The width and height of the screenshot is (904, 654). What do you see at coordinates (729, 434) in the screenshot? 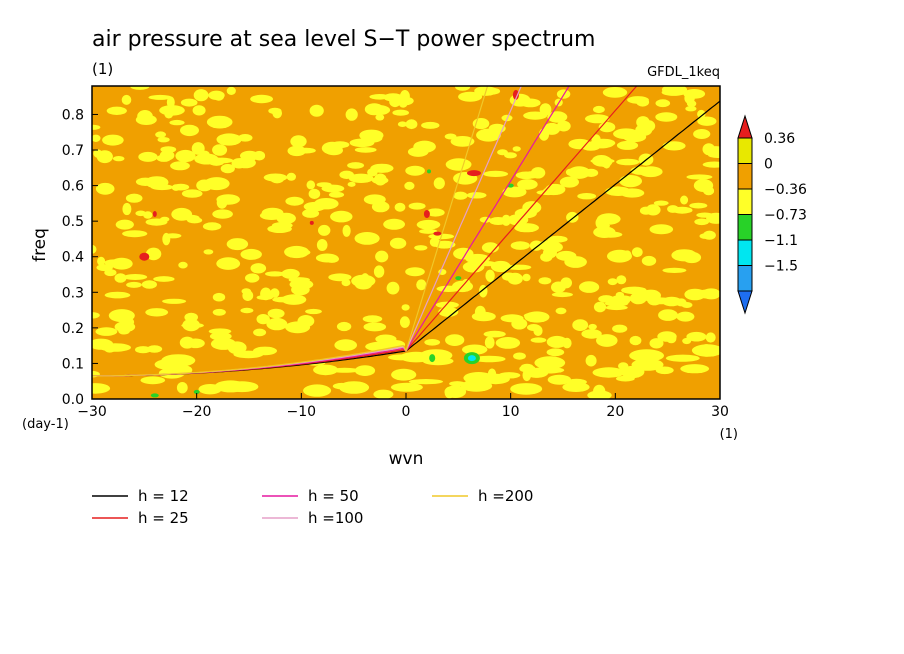
I see `x-unit-label: (1)` at bounding box center [729, 434].